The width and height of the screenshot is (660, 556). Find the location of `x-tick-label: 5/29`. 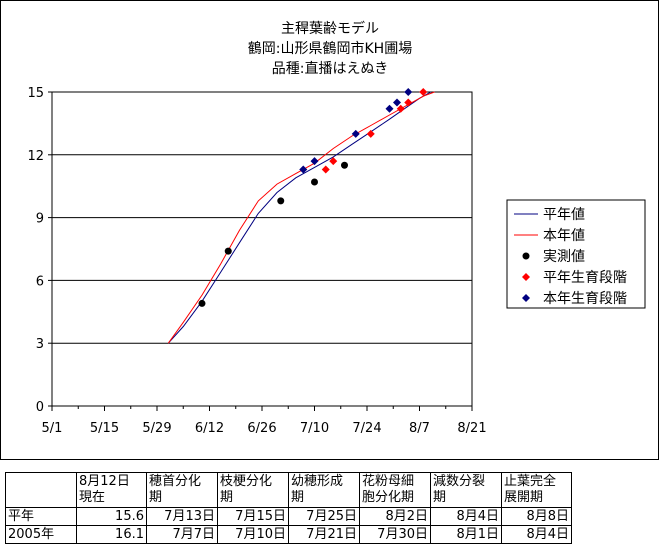

x-tick-label: 5/29 is located at coordinates (156, 428).